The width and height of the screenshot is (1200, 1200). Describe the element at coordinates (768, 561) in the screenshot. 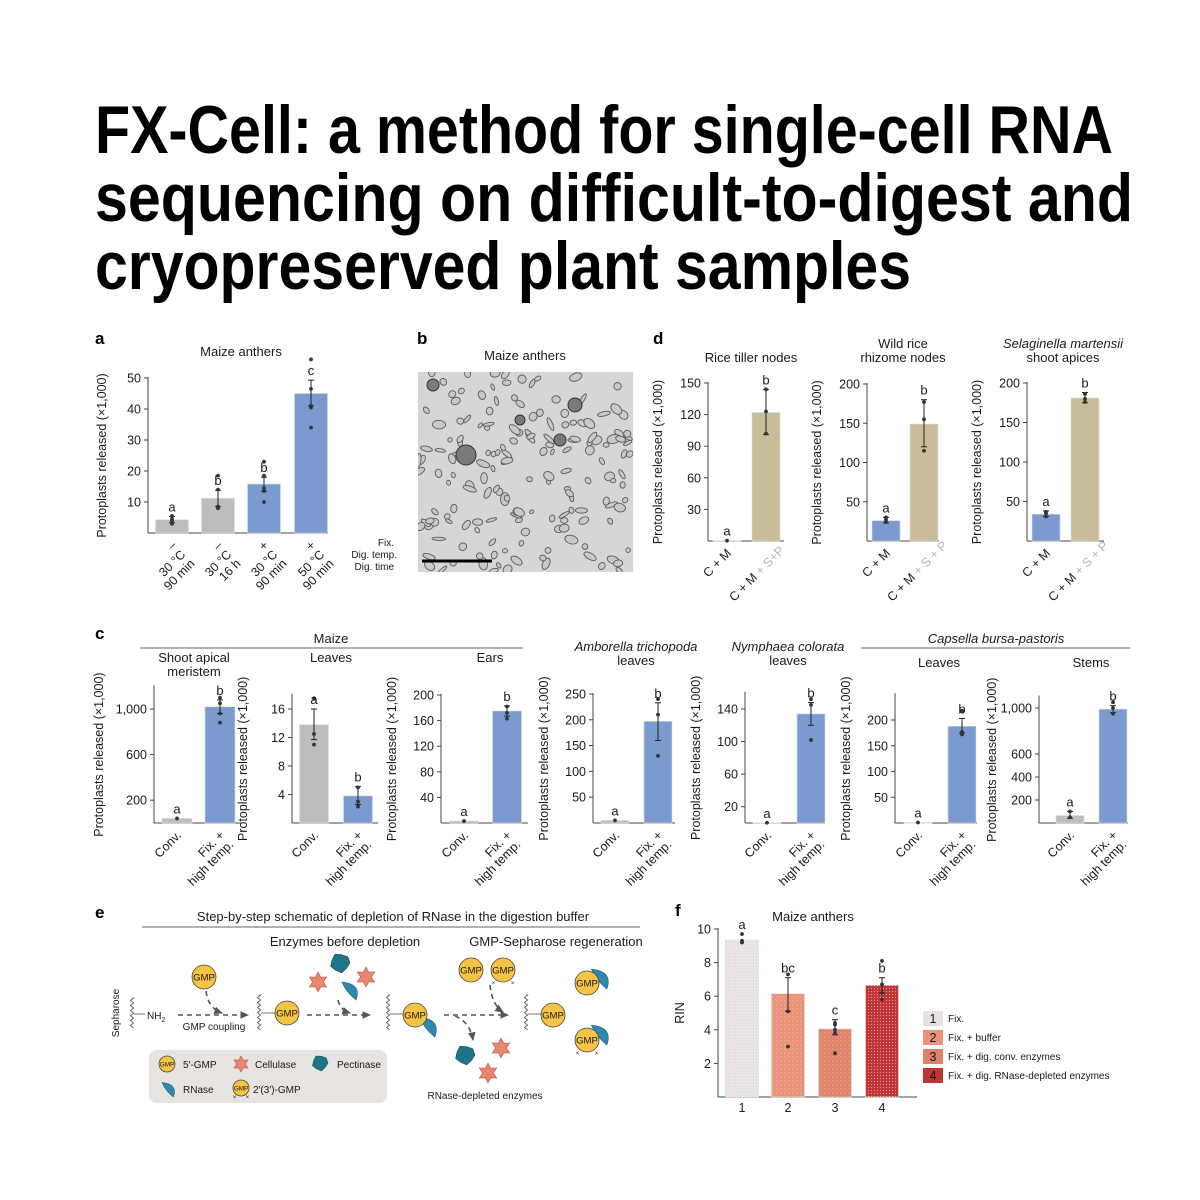

I see `x-tick-label-suffix: + S+P` at that location.